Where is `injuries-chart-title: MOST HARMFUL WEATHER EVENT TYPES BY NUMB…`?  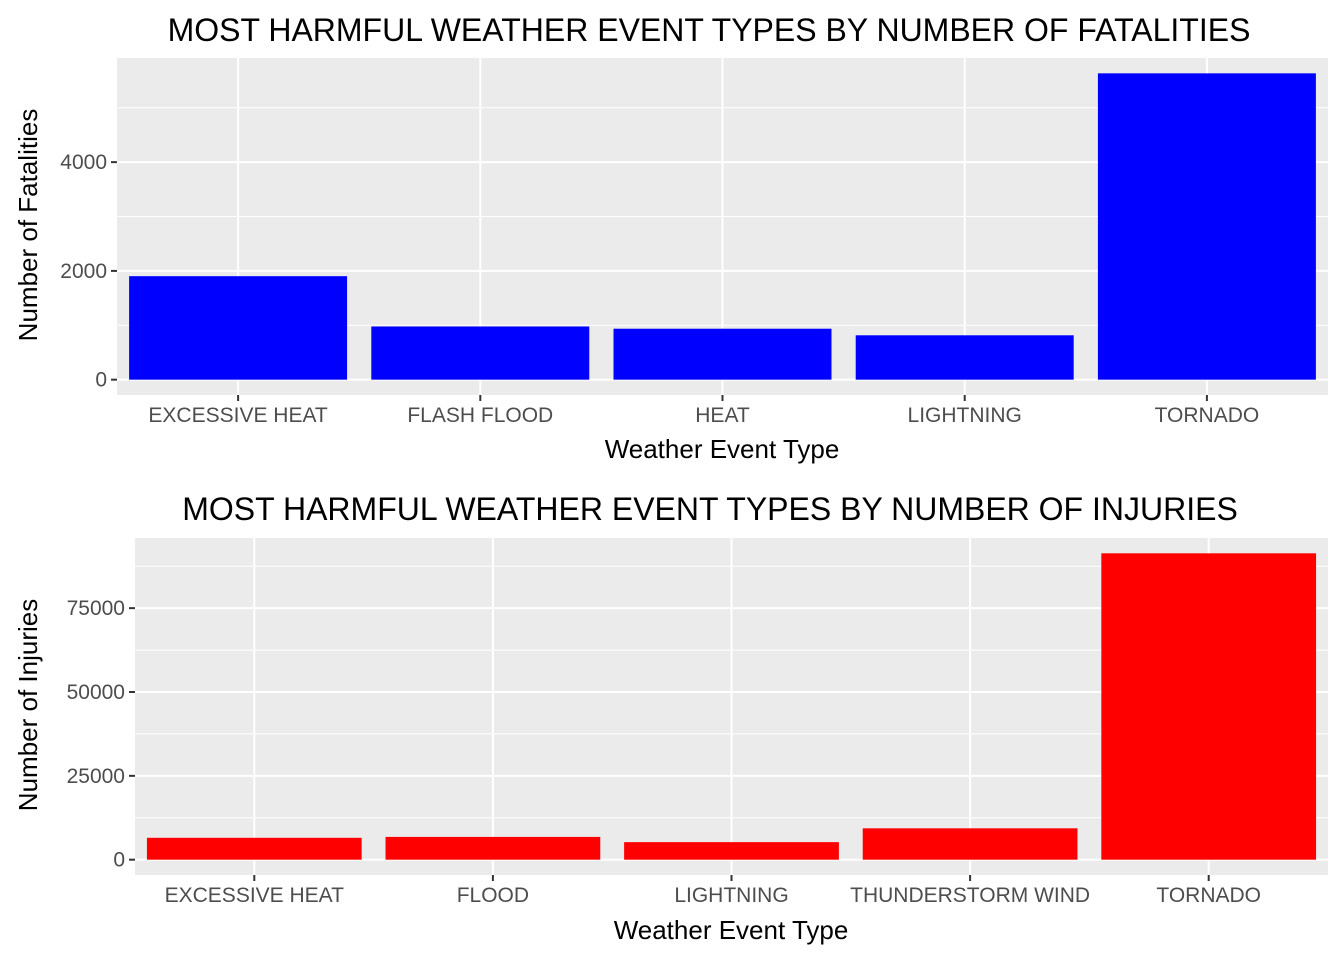
injuries-chart-title: MOST HARMFUL WEATHER EVENT TYPES BY NUMB… is located at coordinates (710, 509).